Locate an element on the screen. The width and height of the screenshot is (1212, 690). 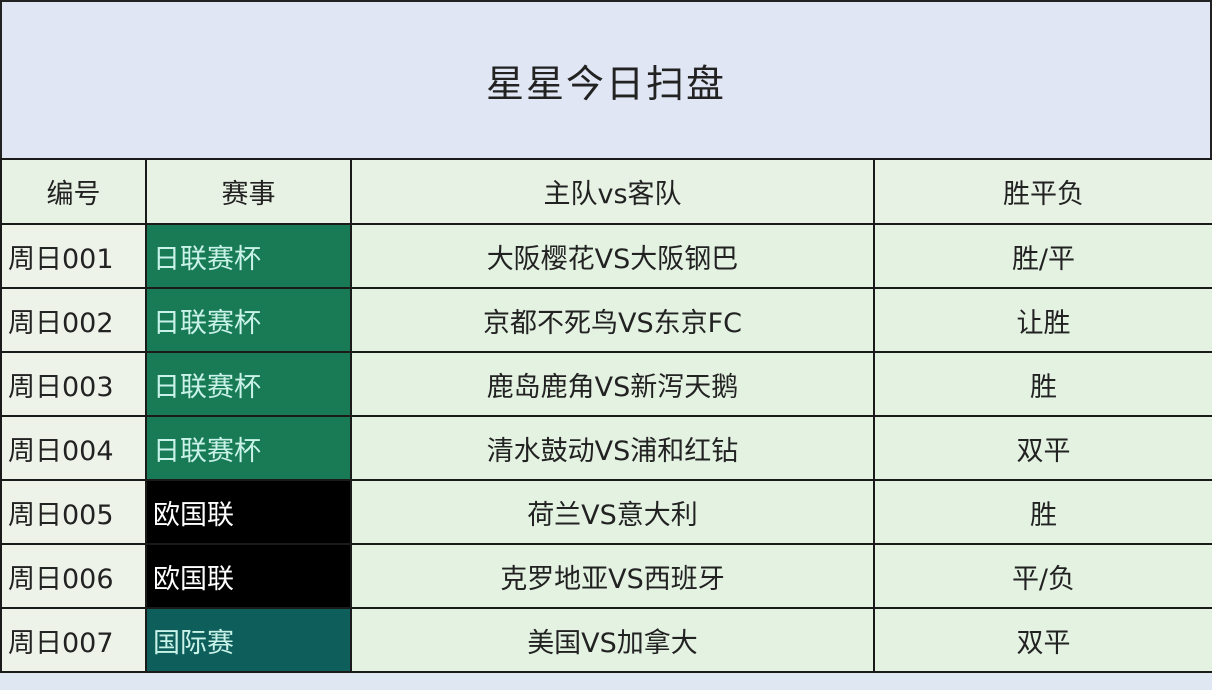
row-id: 周日006 is located at coordinates (73, 576).